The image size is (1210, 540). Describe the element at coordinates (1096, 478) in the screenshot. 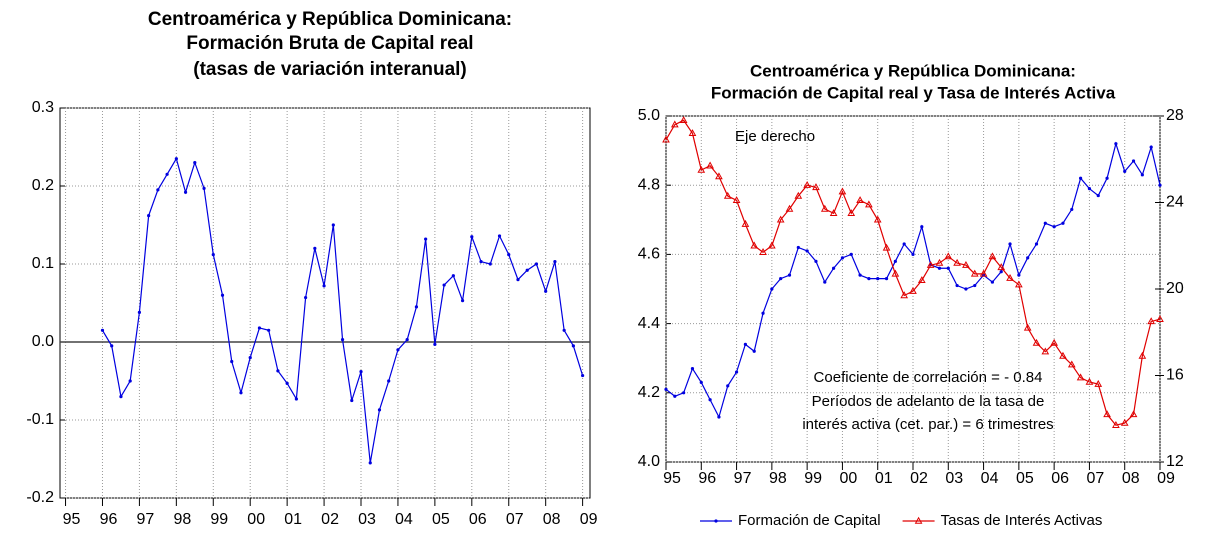

I see `x-tick-label: 07` at that location.